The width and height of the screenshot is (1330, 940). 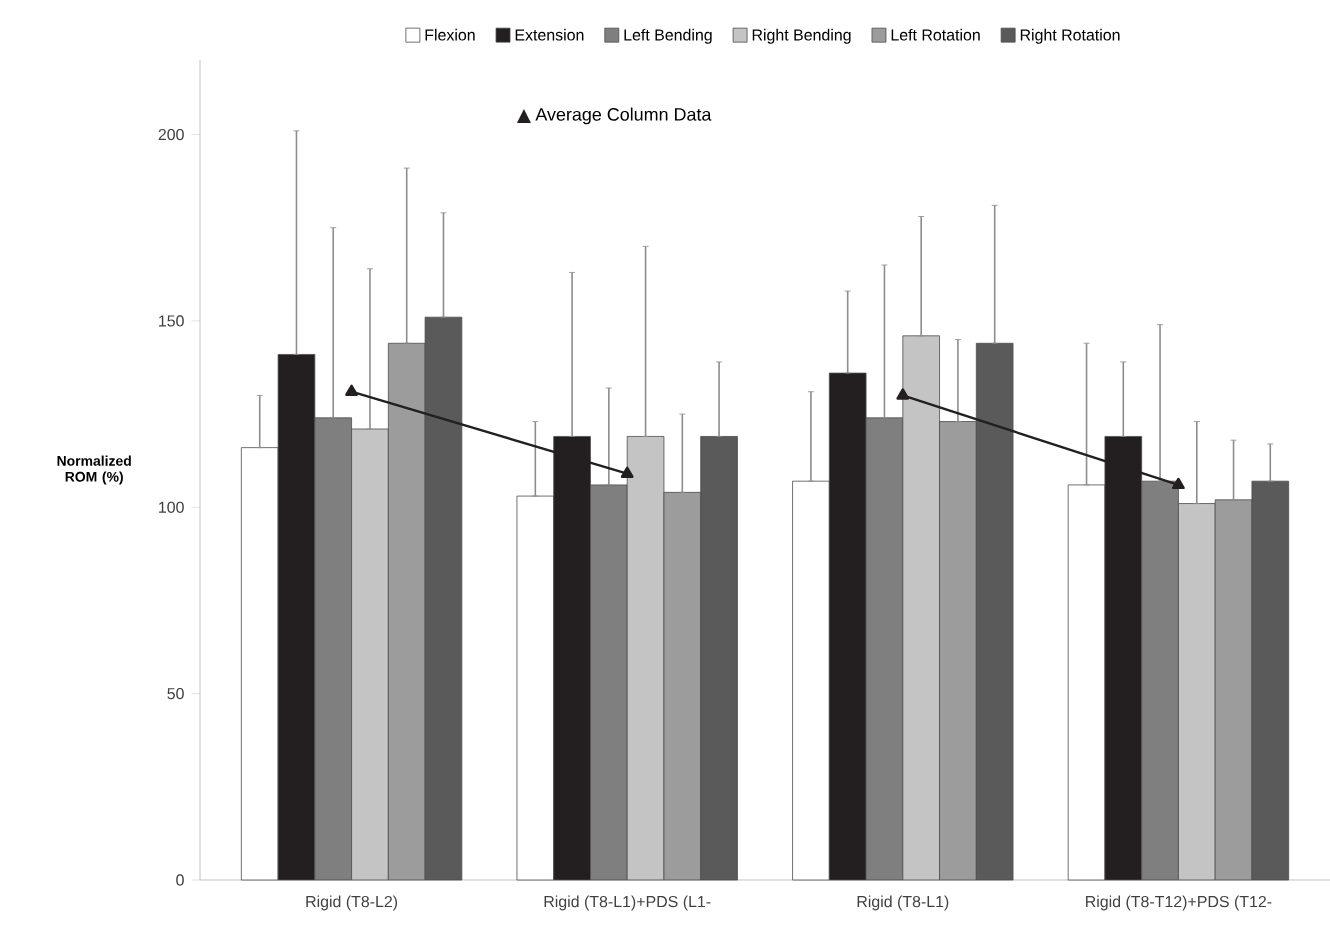 I want to click on legend-label: Average Column Data, so click(x=623, y=116).